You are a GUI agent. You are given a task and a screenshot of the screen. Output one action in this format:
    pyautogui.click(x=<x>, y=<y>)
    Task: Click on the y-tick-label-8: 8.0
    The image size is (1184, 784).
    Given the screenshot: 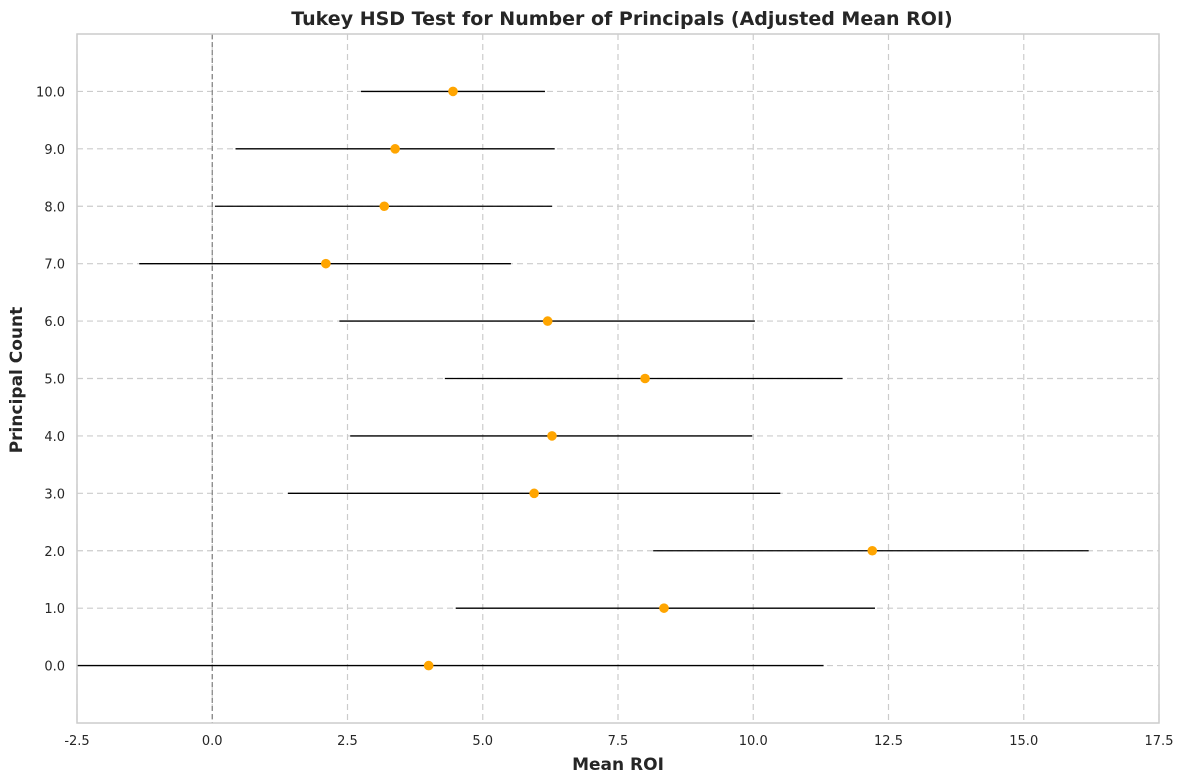 What is the action you would take?
    pyautogui.click(x=54, y=207)
    